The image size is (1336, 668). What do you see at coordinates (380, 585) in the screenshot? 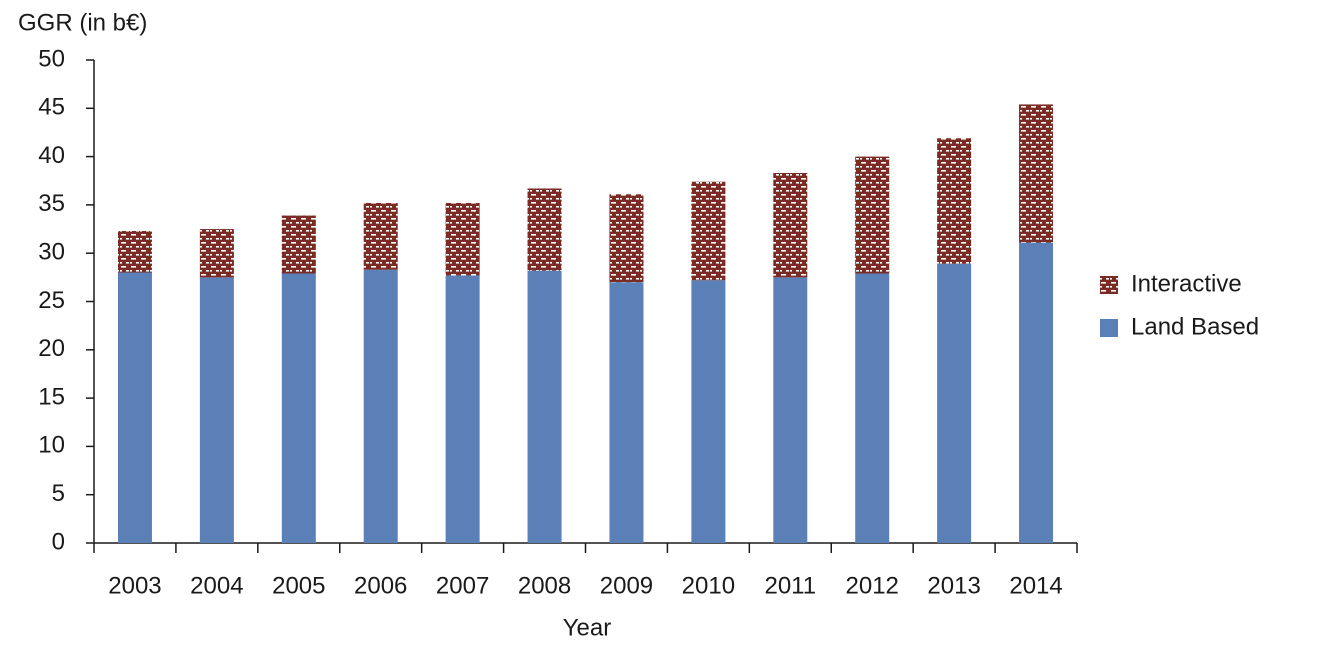
I see `x-tick-label: 2006` at bounding box center [380, 585].